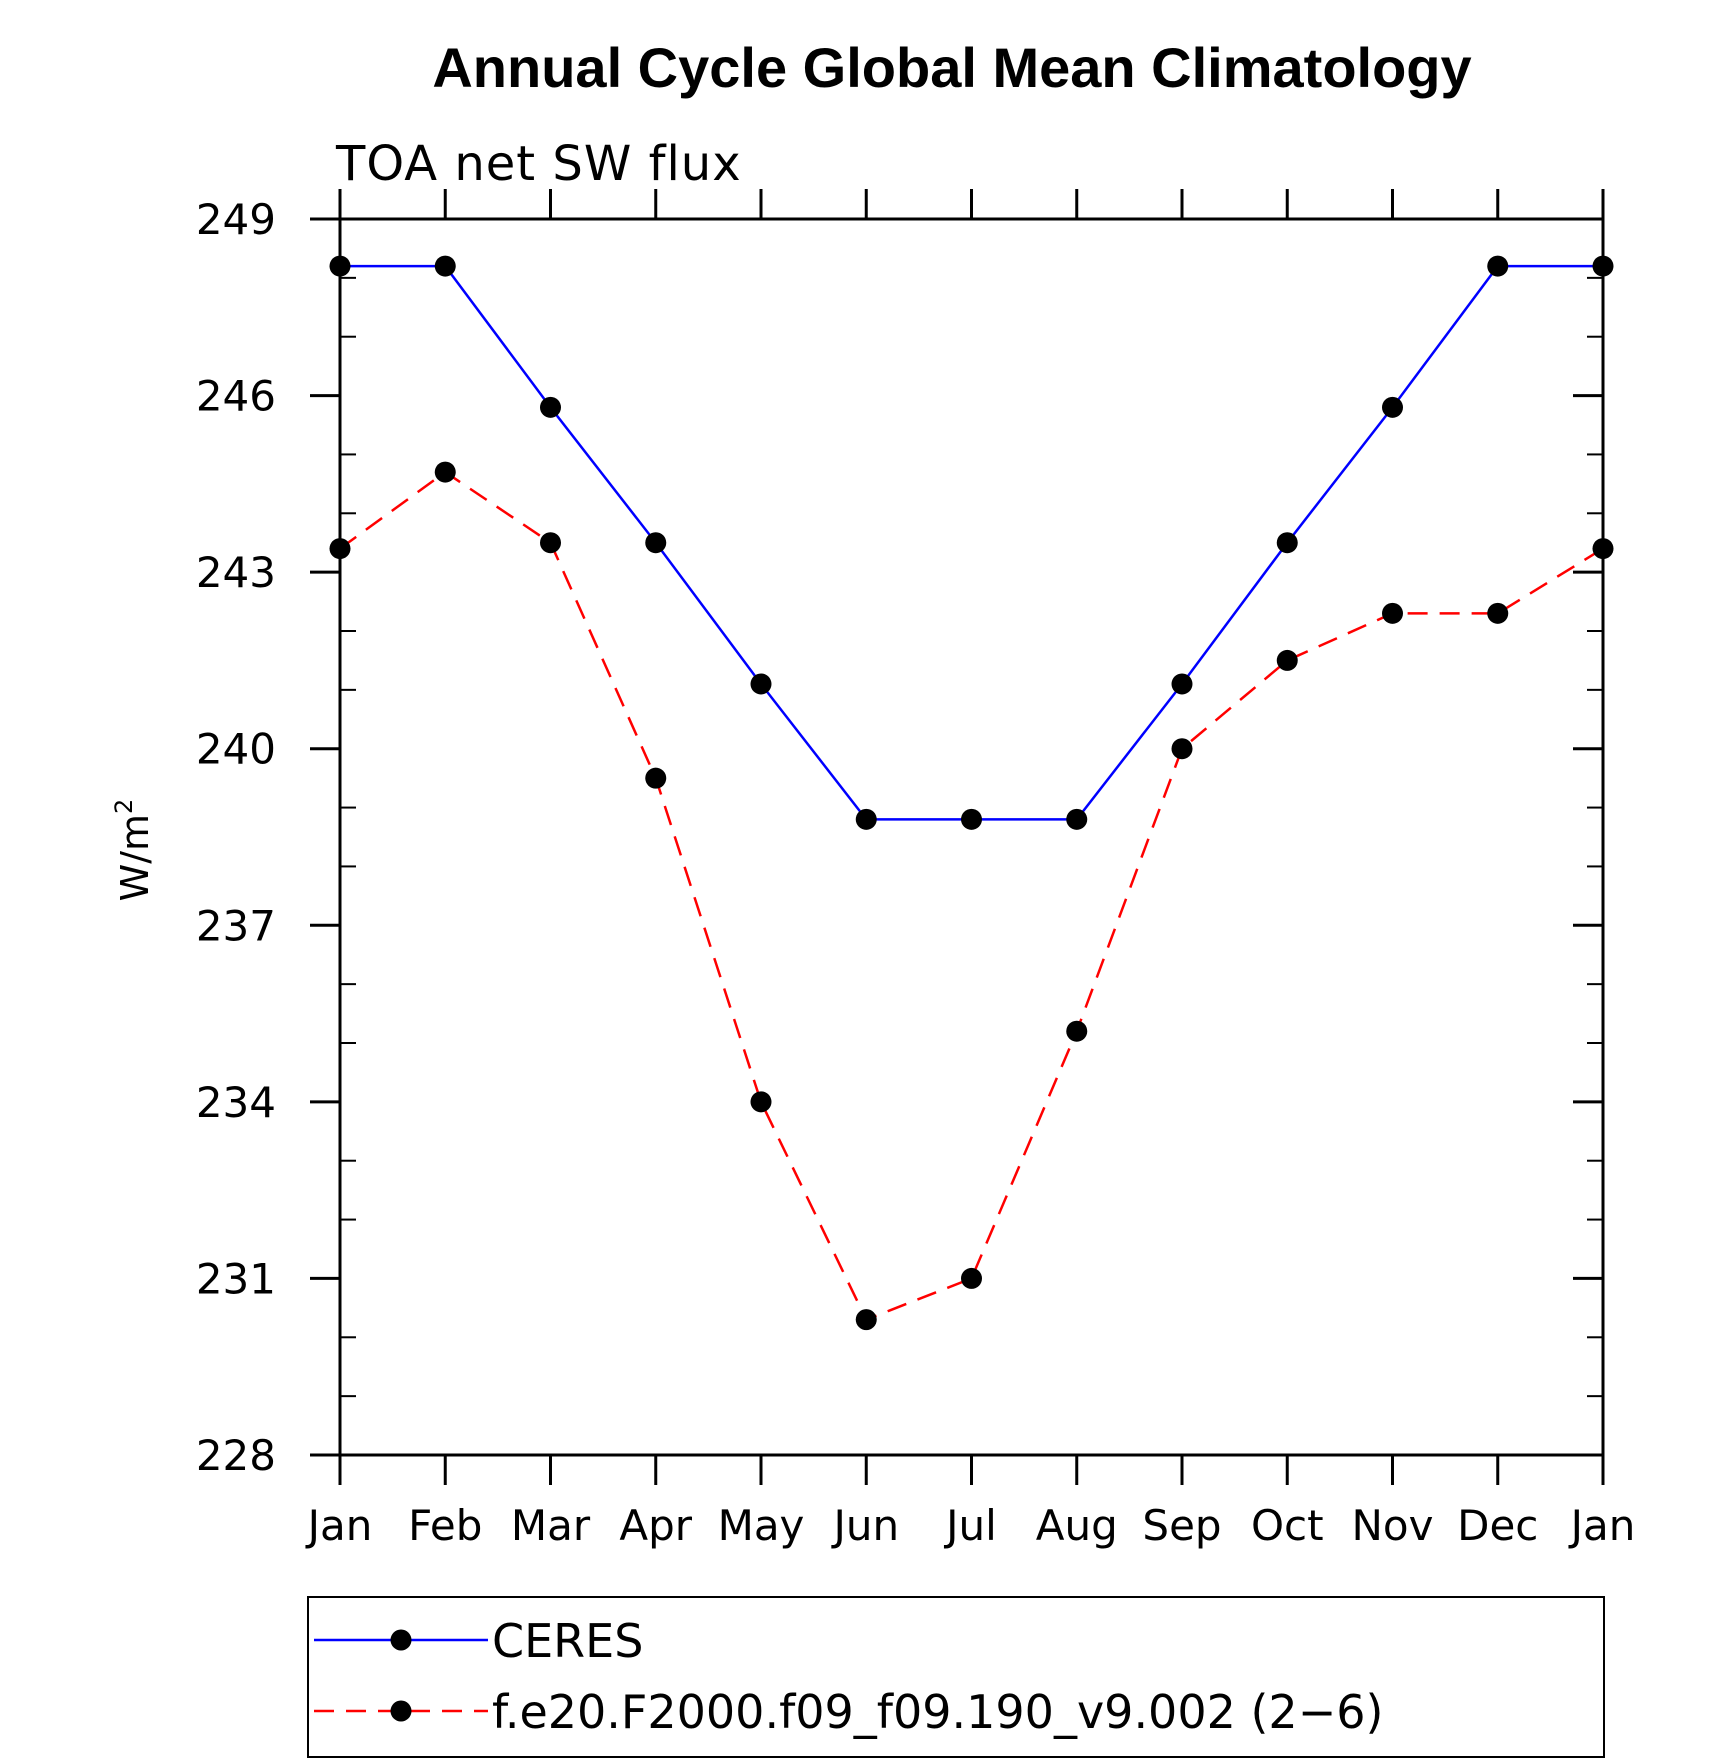  I want to click on legend-label-1: f.e20.F2000.f09_f09.190_v9.002 (2−6), so click(937, 1712).